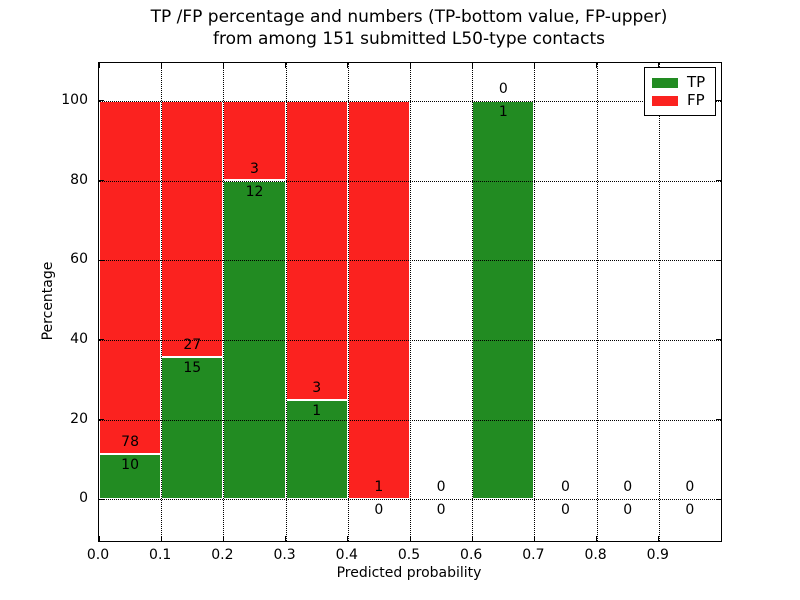 The width and height of the screenshot is (800, 600). I want to click on y-tick-label: 0, so click(83, 498).